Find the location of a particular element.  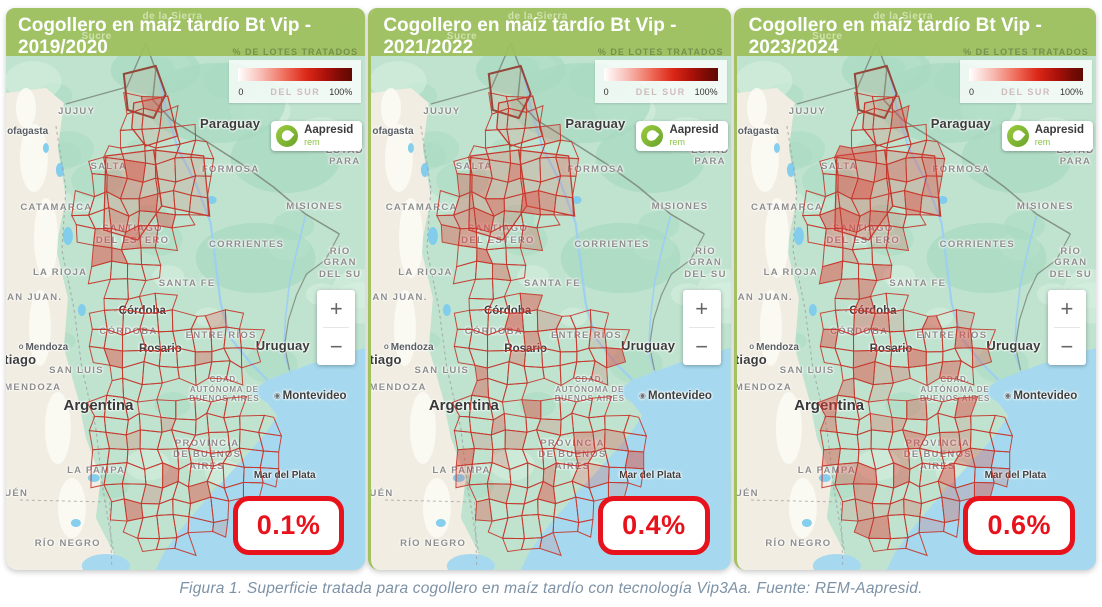

aapresid-rem-logo: Aapresid rem is located at coordinates (317, 136).